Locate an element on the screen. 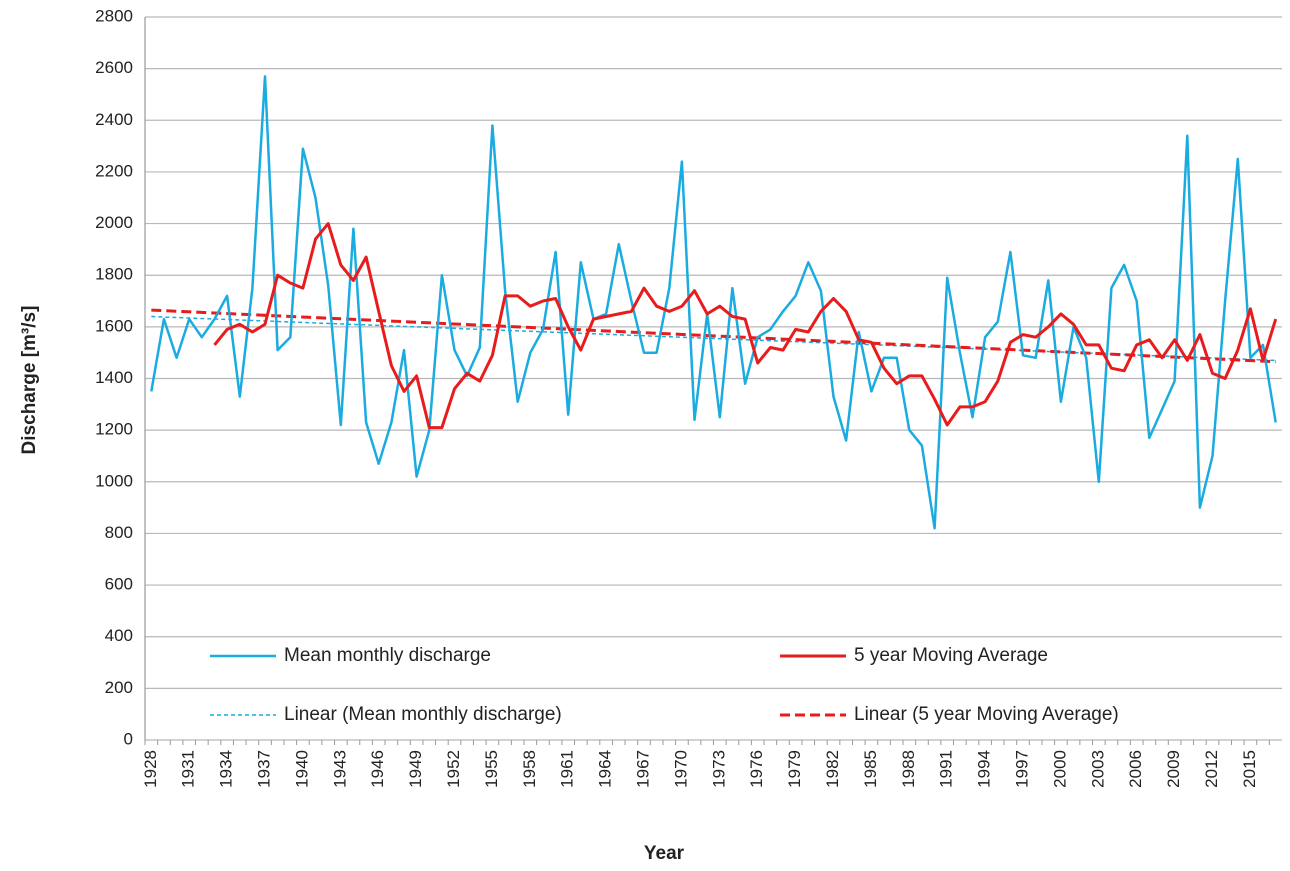 The width and height of the screenshot is (1290, 871). x-tick-label: 1991 is located at coordinates (946, 769).